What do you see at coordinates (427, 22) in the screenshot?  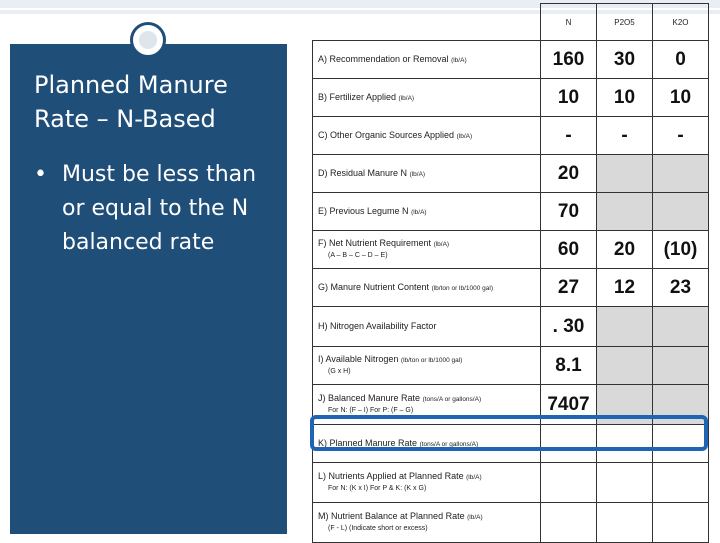 I see `header-blank-cell` at bounding box center [427, 22].